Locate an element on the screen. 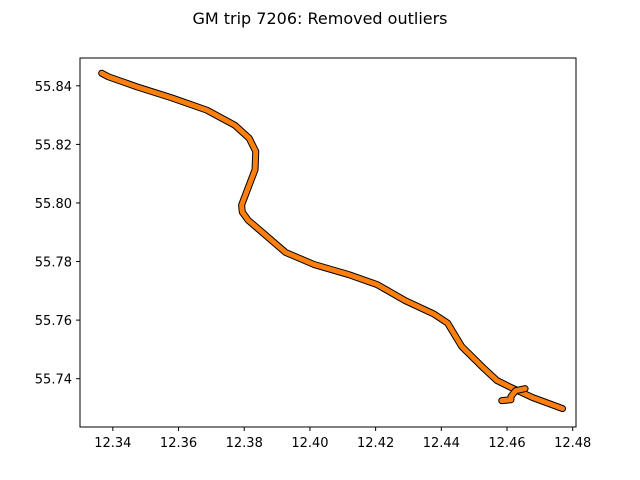 The width and height of the screenshot is (640, 480). x-tick-label: 12.38 is located at coordinates (244, 443).